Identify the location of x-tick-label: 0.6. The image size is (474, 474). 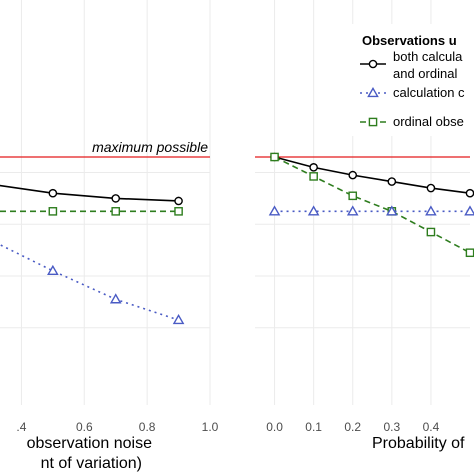
(84, 427).